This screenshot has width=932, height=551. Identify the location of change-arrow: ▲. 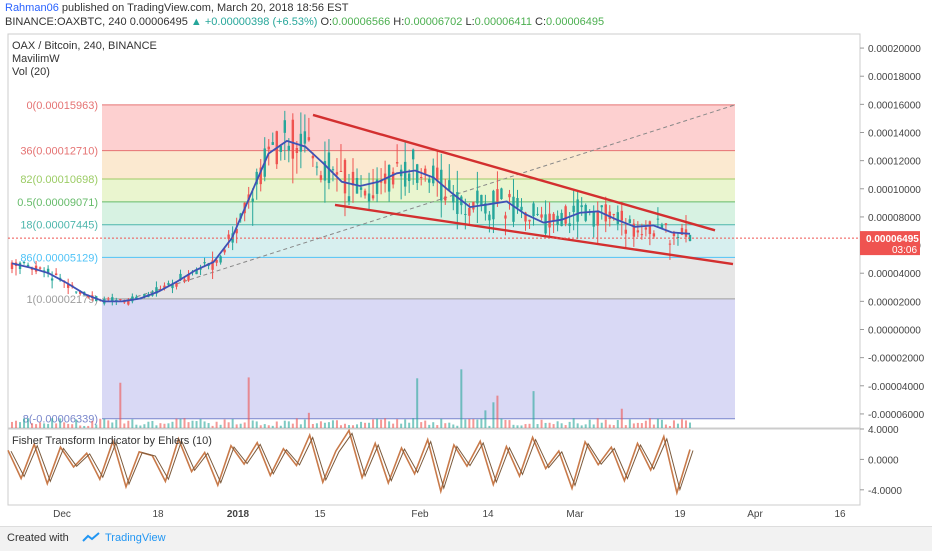
(196, 22).